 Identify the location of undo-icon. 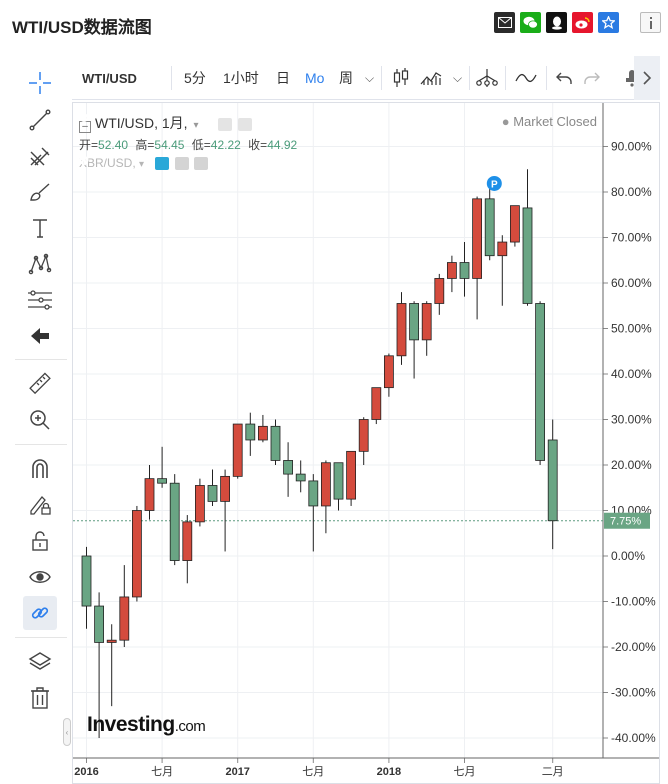
(564, 78).